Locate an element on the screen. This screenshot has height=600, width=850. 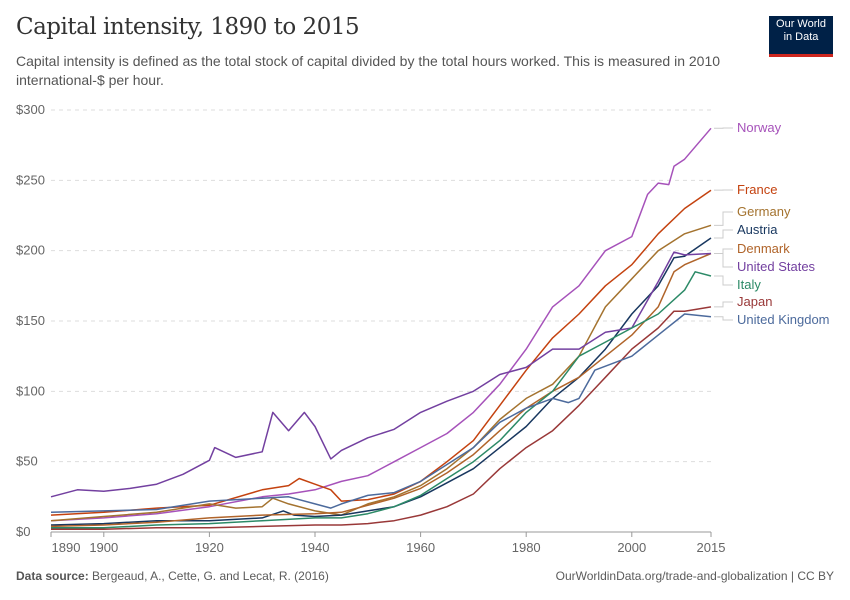
y-tick-label: $300 is located at coordinates (30, 109).